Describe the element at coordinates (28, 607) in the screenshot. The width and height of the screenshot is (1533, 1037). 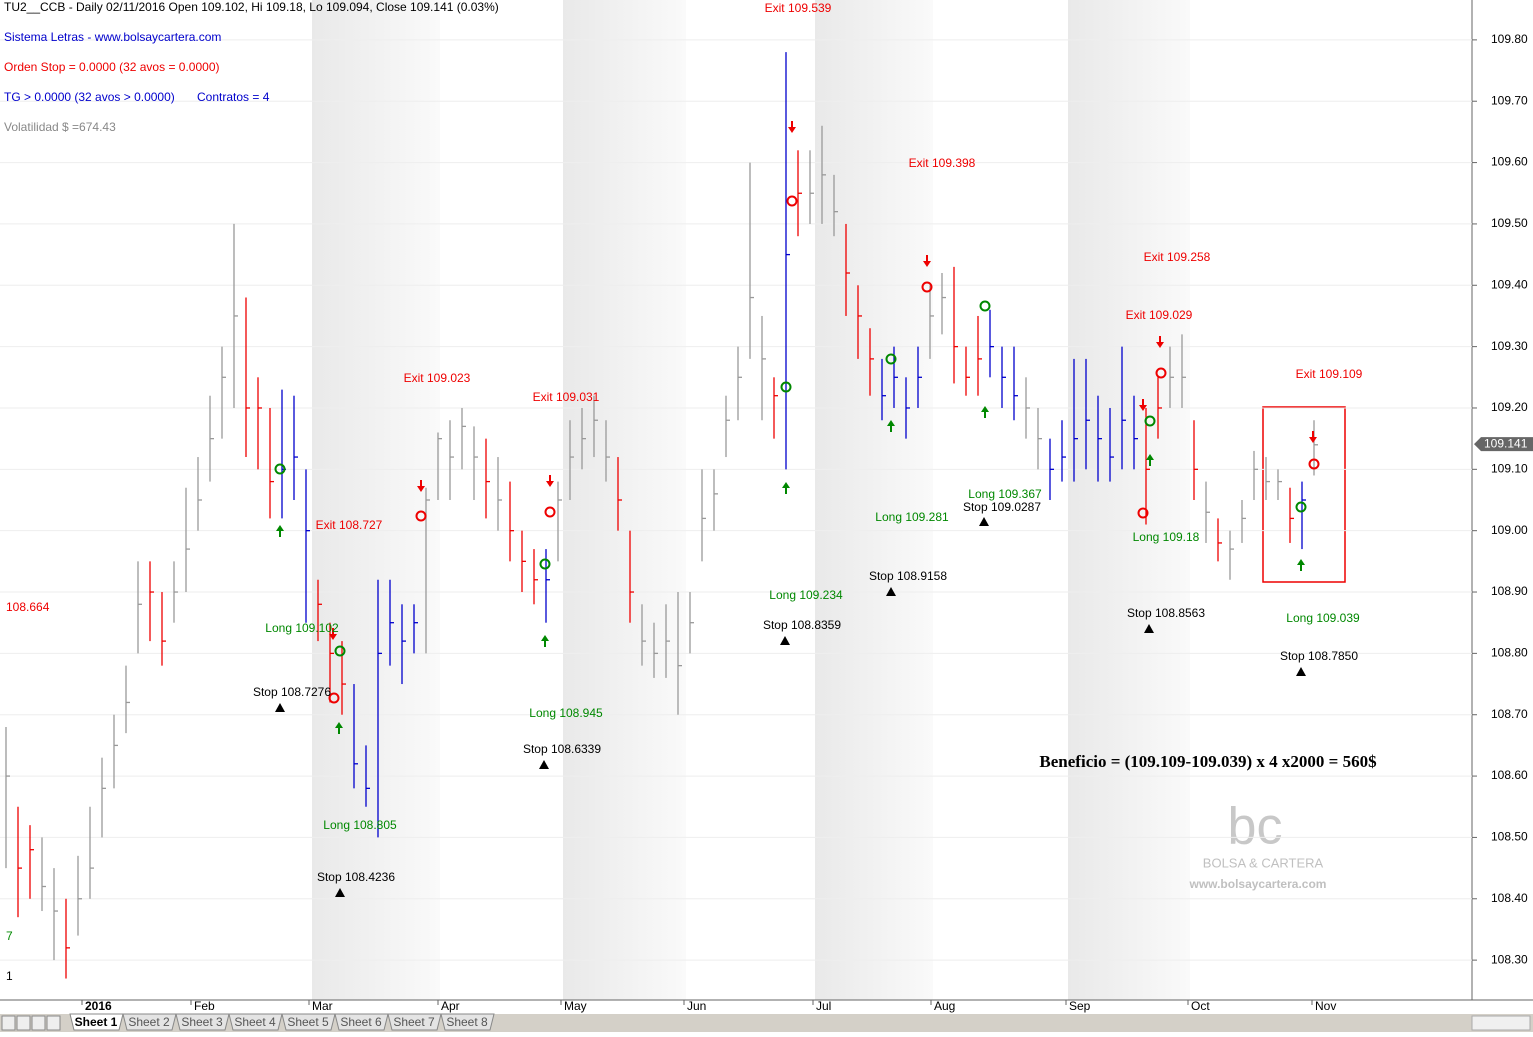
I see `left-label: 108.664` at that location.